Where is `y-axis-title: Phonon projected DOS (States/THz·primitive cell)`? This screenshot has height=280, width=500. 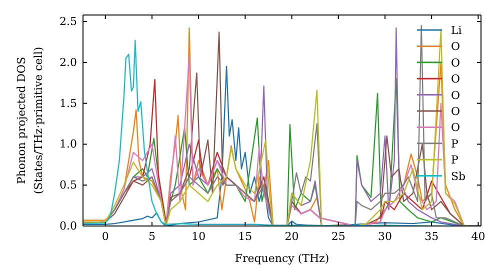
y-axis-title: Phonon projected DOS (States/THz·primitive cell) is located at coordinates (30, 120).